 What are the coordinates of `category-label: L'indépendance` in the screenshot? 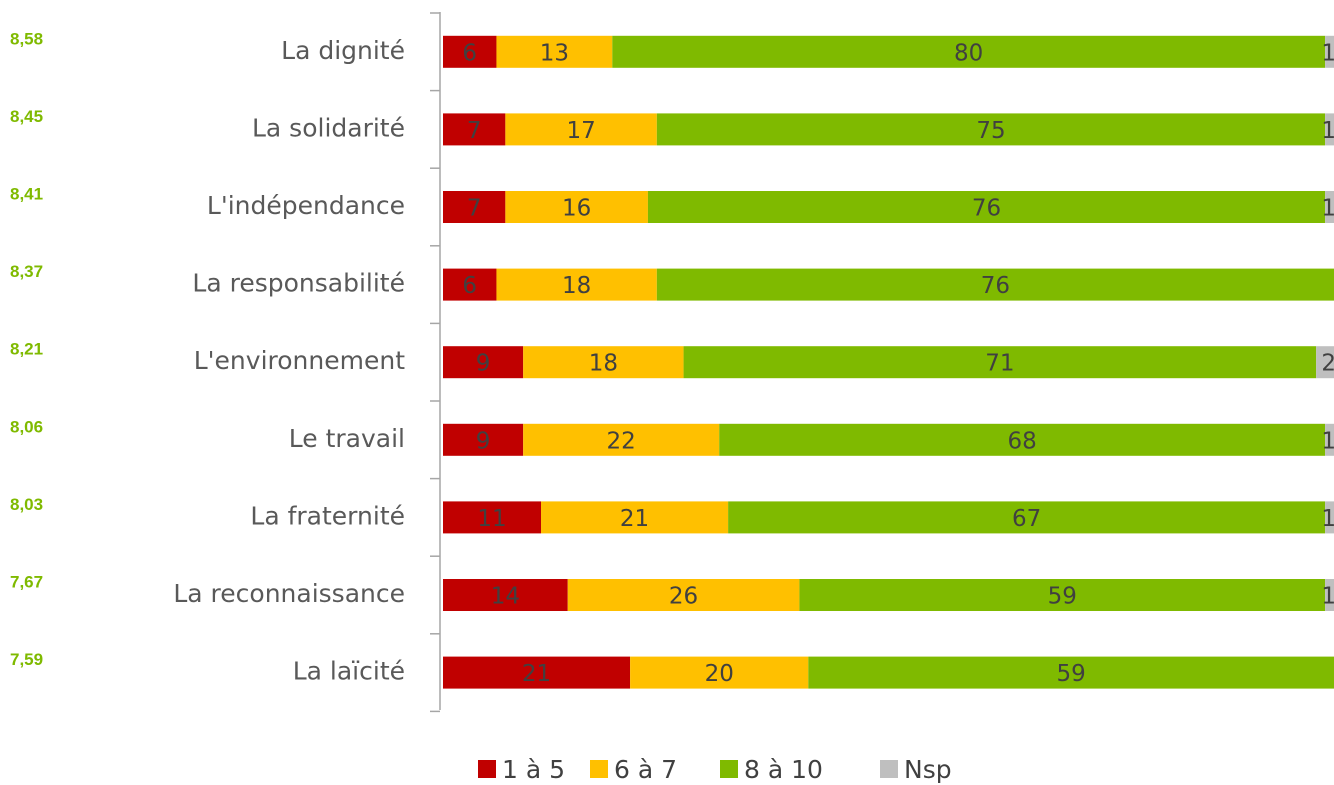 It's located at (306, 205).